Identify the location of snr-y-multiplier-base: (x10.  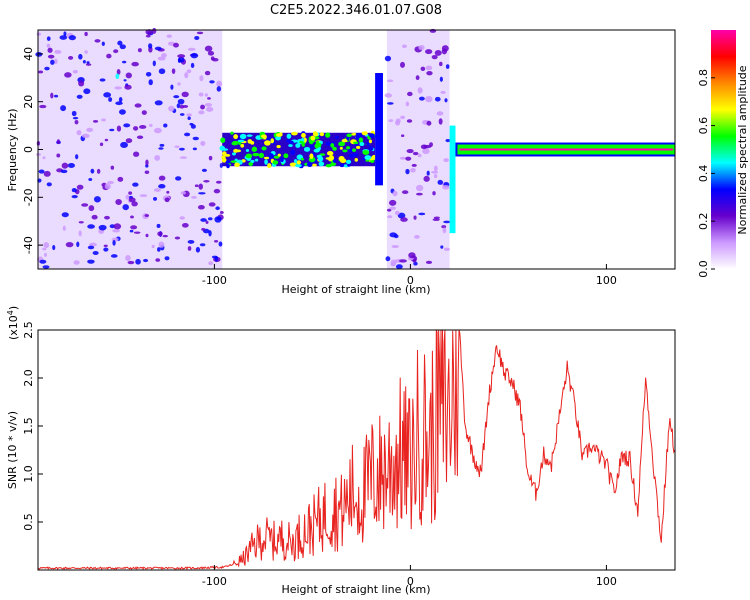
(13, 327).